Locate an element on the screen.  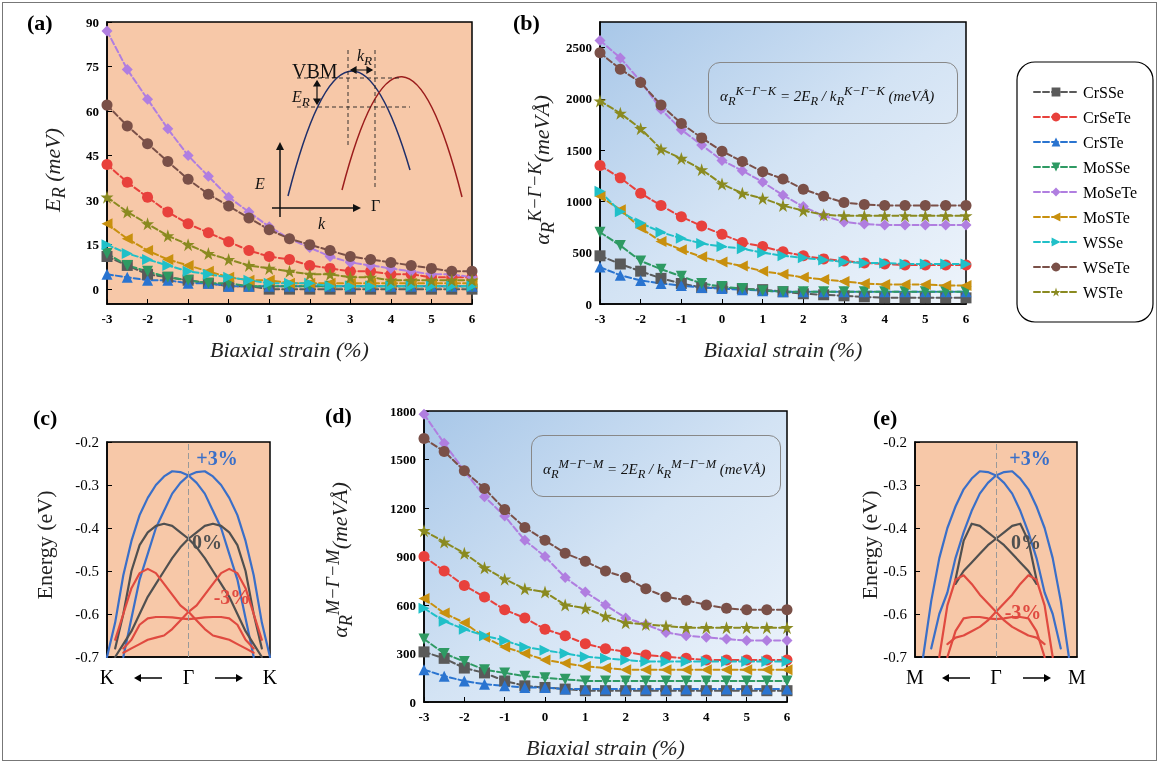
annotation: k is located at coordinates (322, 224).